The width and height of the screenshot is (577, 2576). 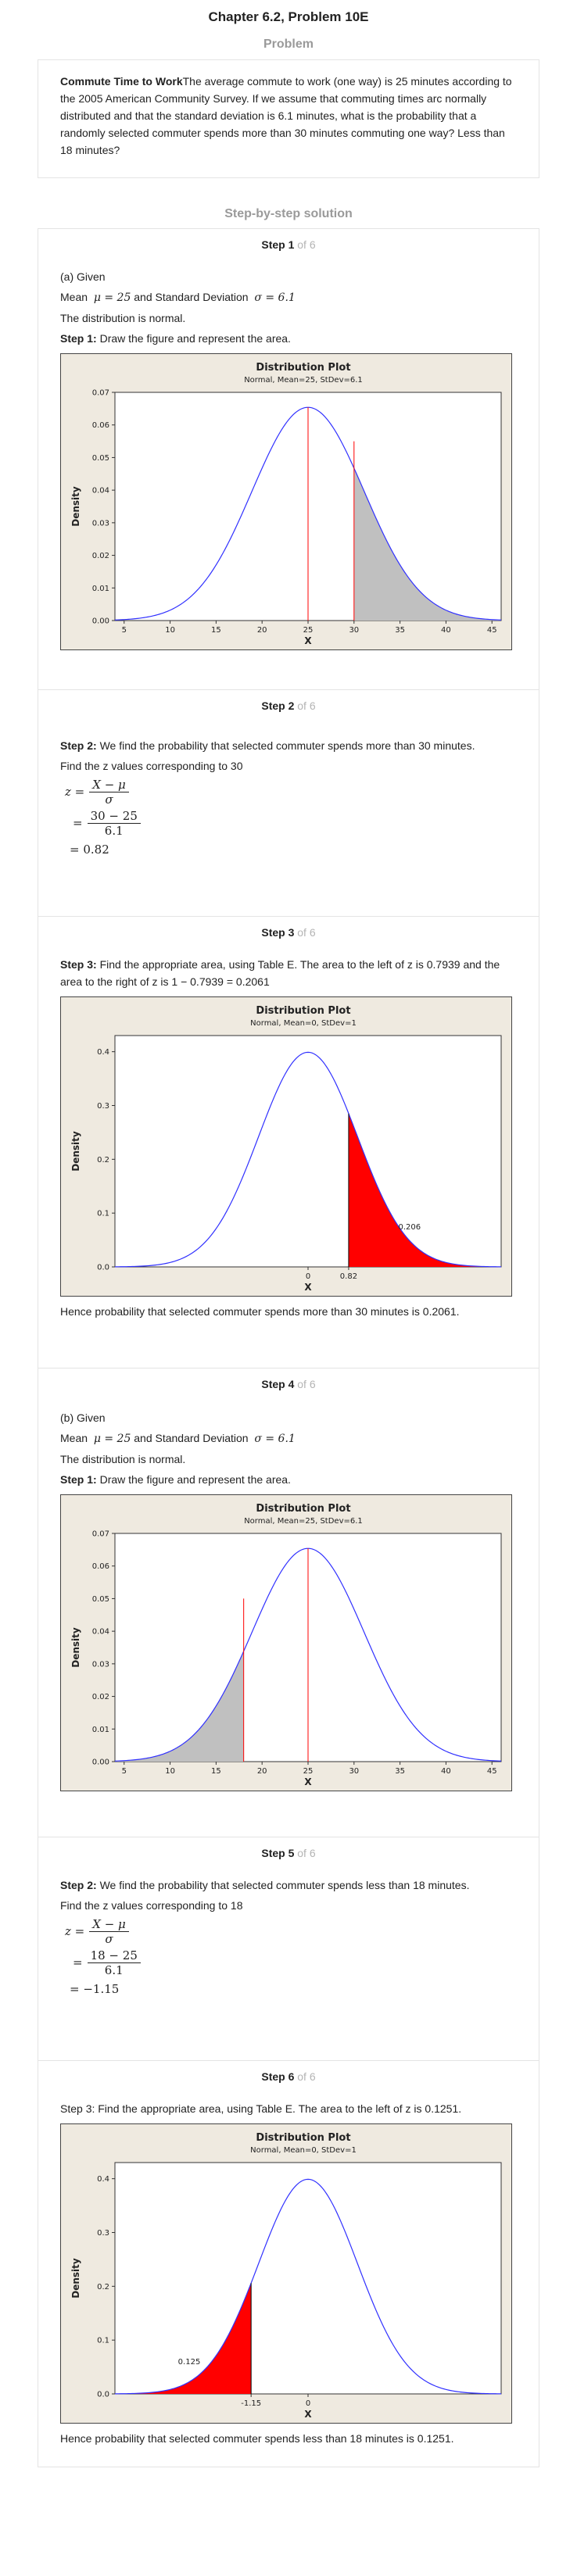 What do you see at coordinates (122, 81) in the screenshot?
I see `problem-title: Commute Time to Work` at bounding box center [122, 81].